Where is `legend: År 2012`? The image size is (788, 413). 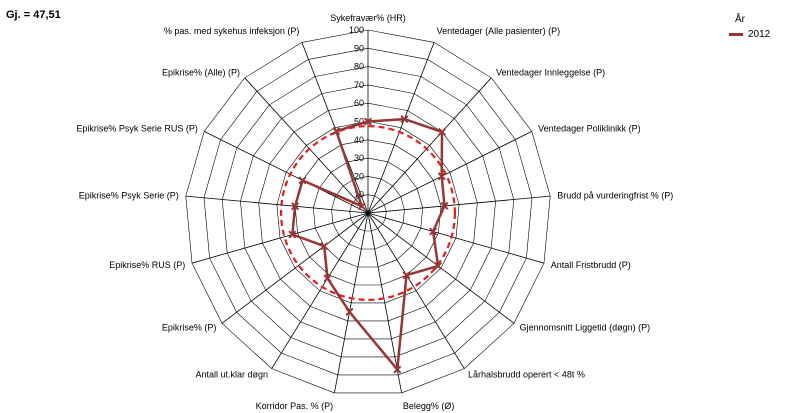
legend: År 2012 is located at coordinates (749, 27).